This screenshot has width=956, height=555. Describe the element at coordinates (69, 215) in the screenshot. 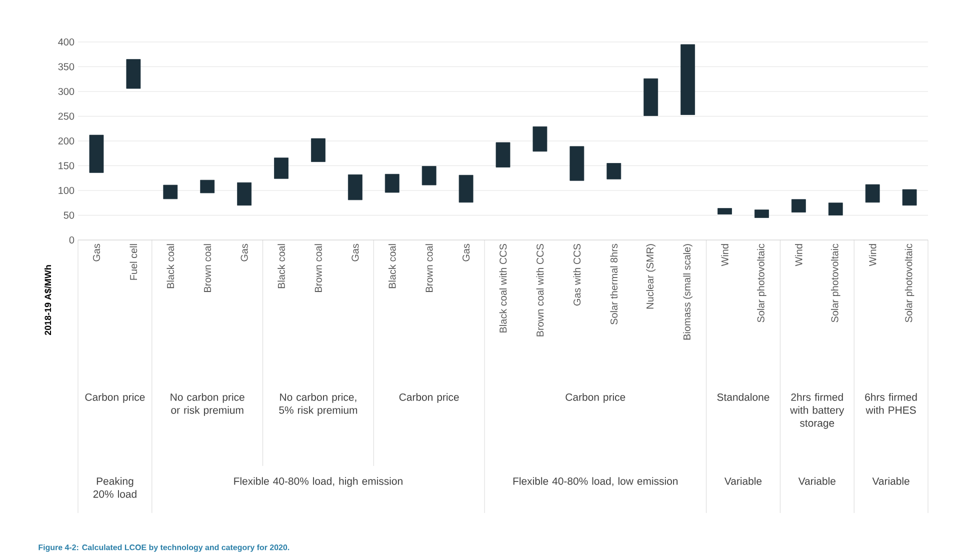

I see `y-tick-label: 50` at that location.